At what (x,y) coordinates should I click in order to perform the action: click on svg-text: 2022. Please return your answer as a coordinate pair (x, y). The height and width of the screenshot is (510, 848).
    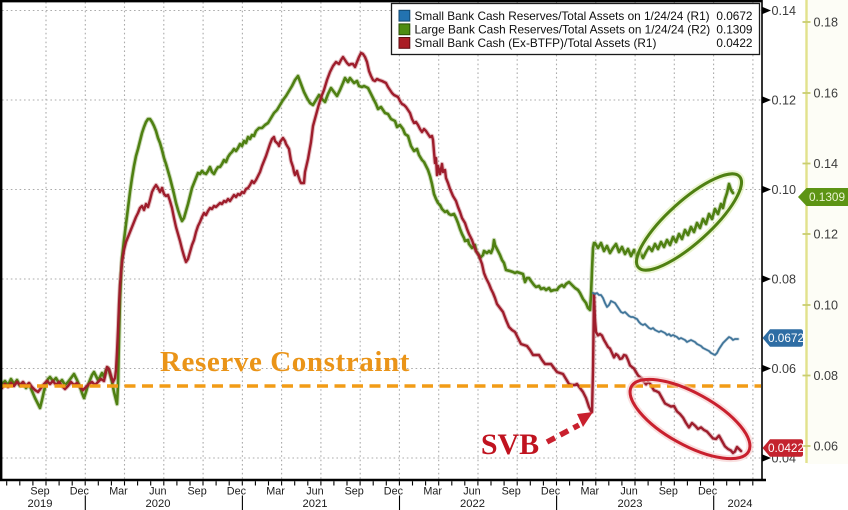
    Looking at the image, I should click on (472, 504).